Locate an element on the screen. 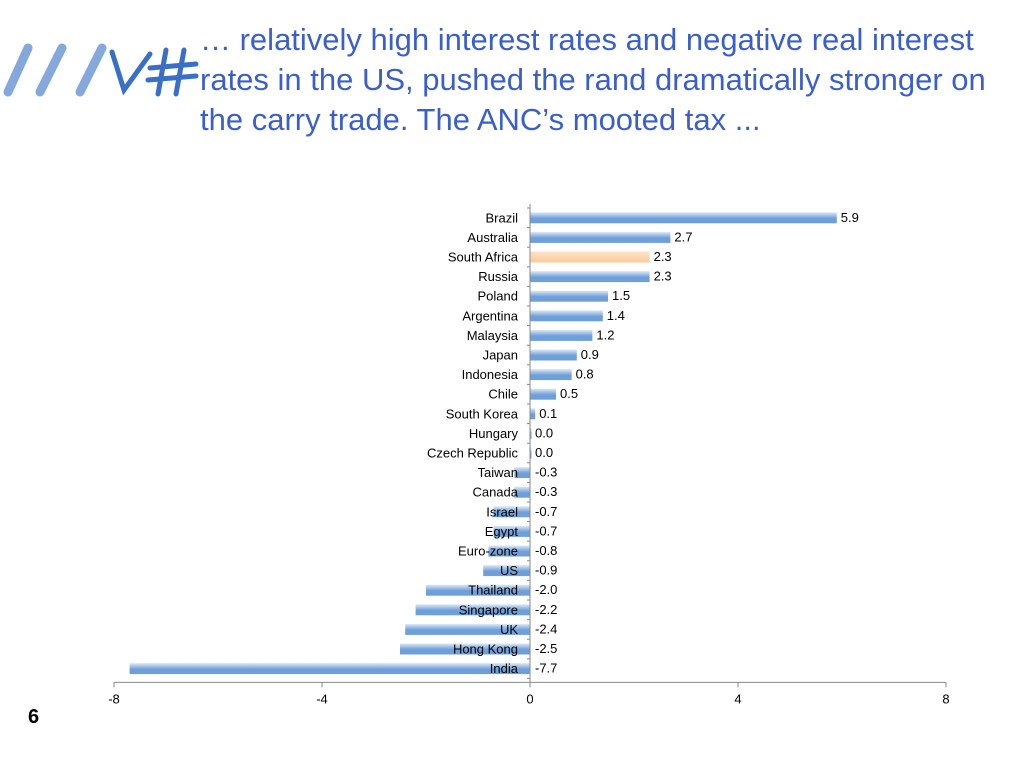 This screenshot has width=1024, height=768. category-label: Egypt is located at coordinates (502, 531).